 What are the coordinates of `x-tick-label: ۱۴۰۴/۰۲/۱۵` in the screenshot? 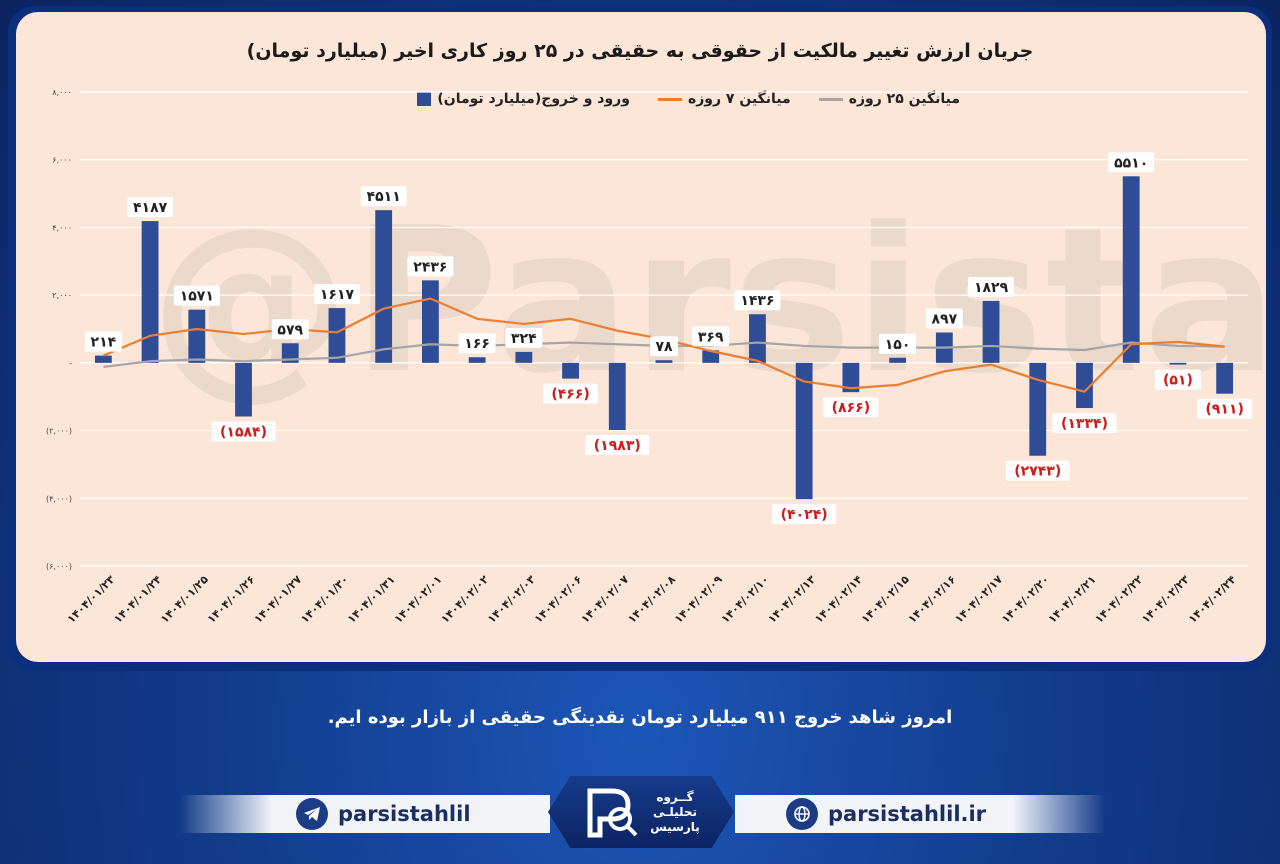 It's located at (885, 599).